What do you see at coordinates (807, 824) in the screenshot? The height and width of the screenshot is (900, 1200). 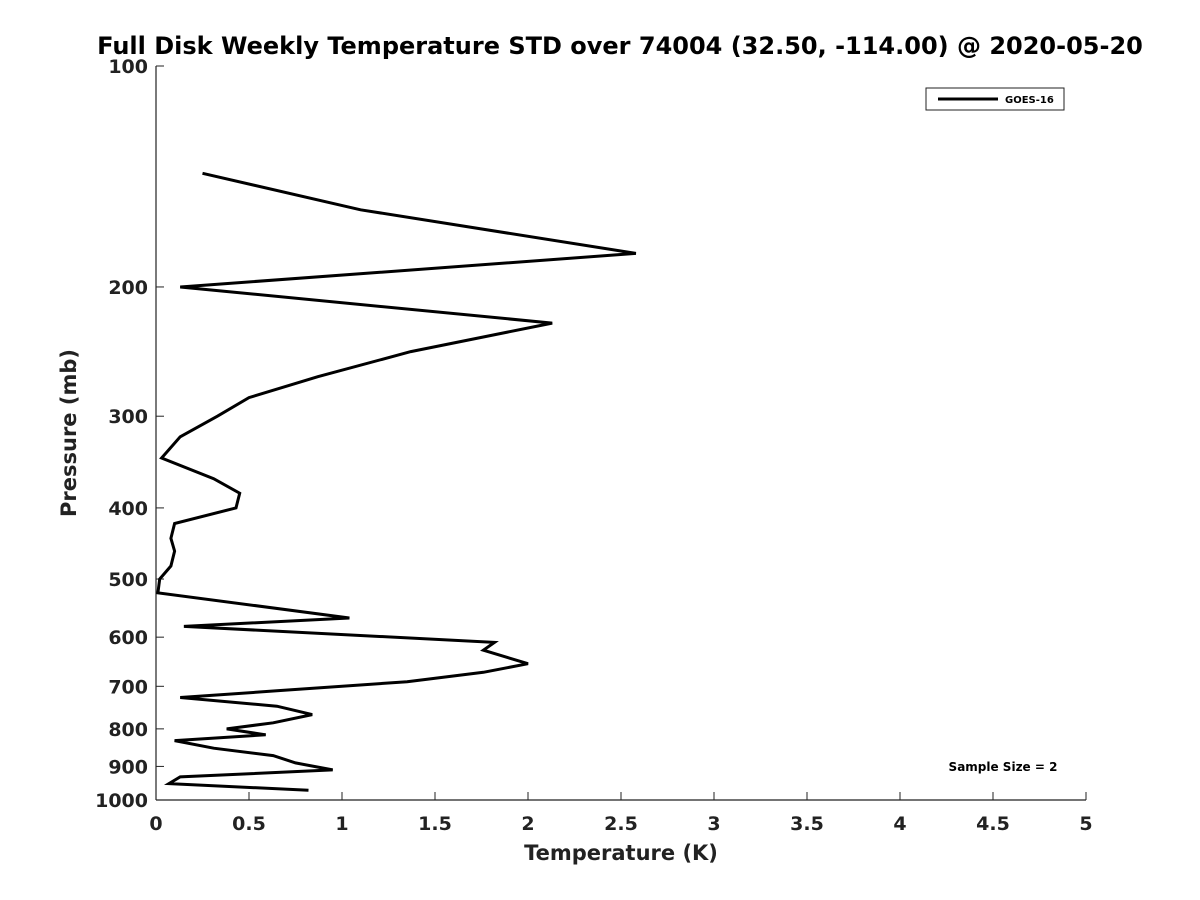 I see `x-tick-label: 3.5` at bounding box center [807, 824].